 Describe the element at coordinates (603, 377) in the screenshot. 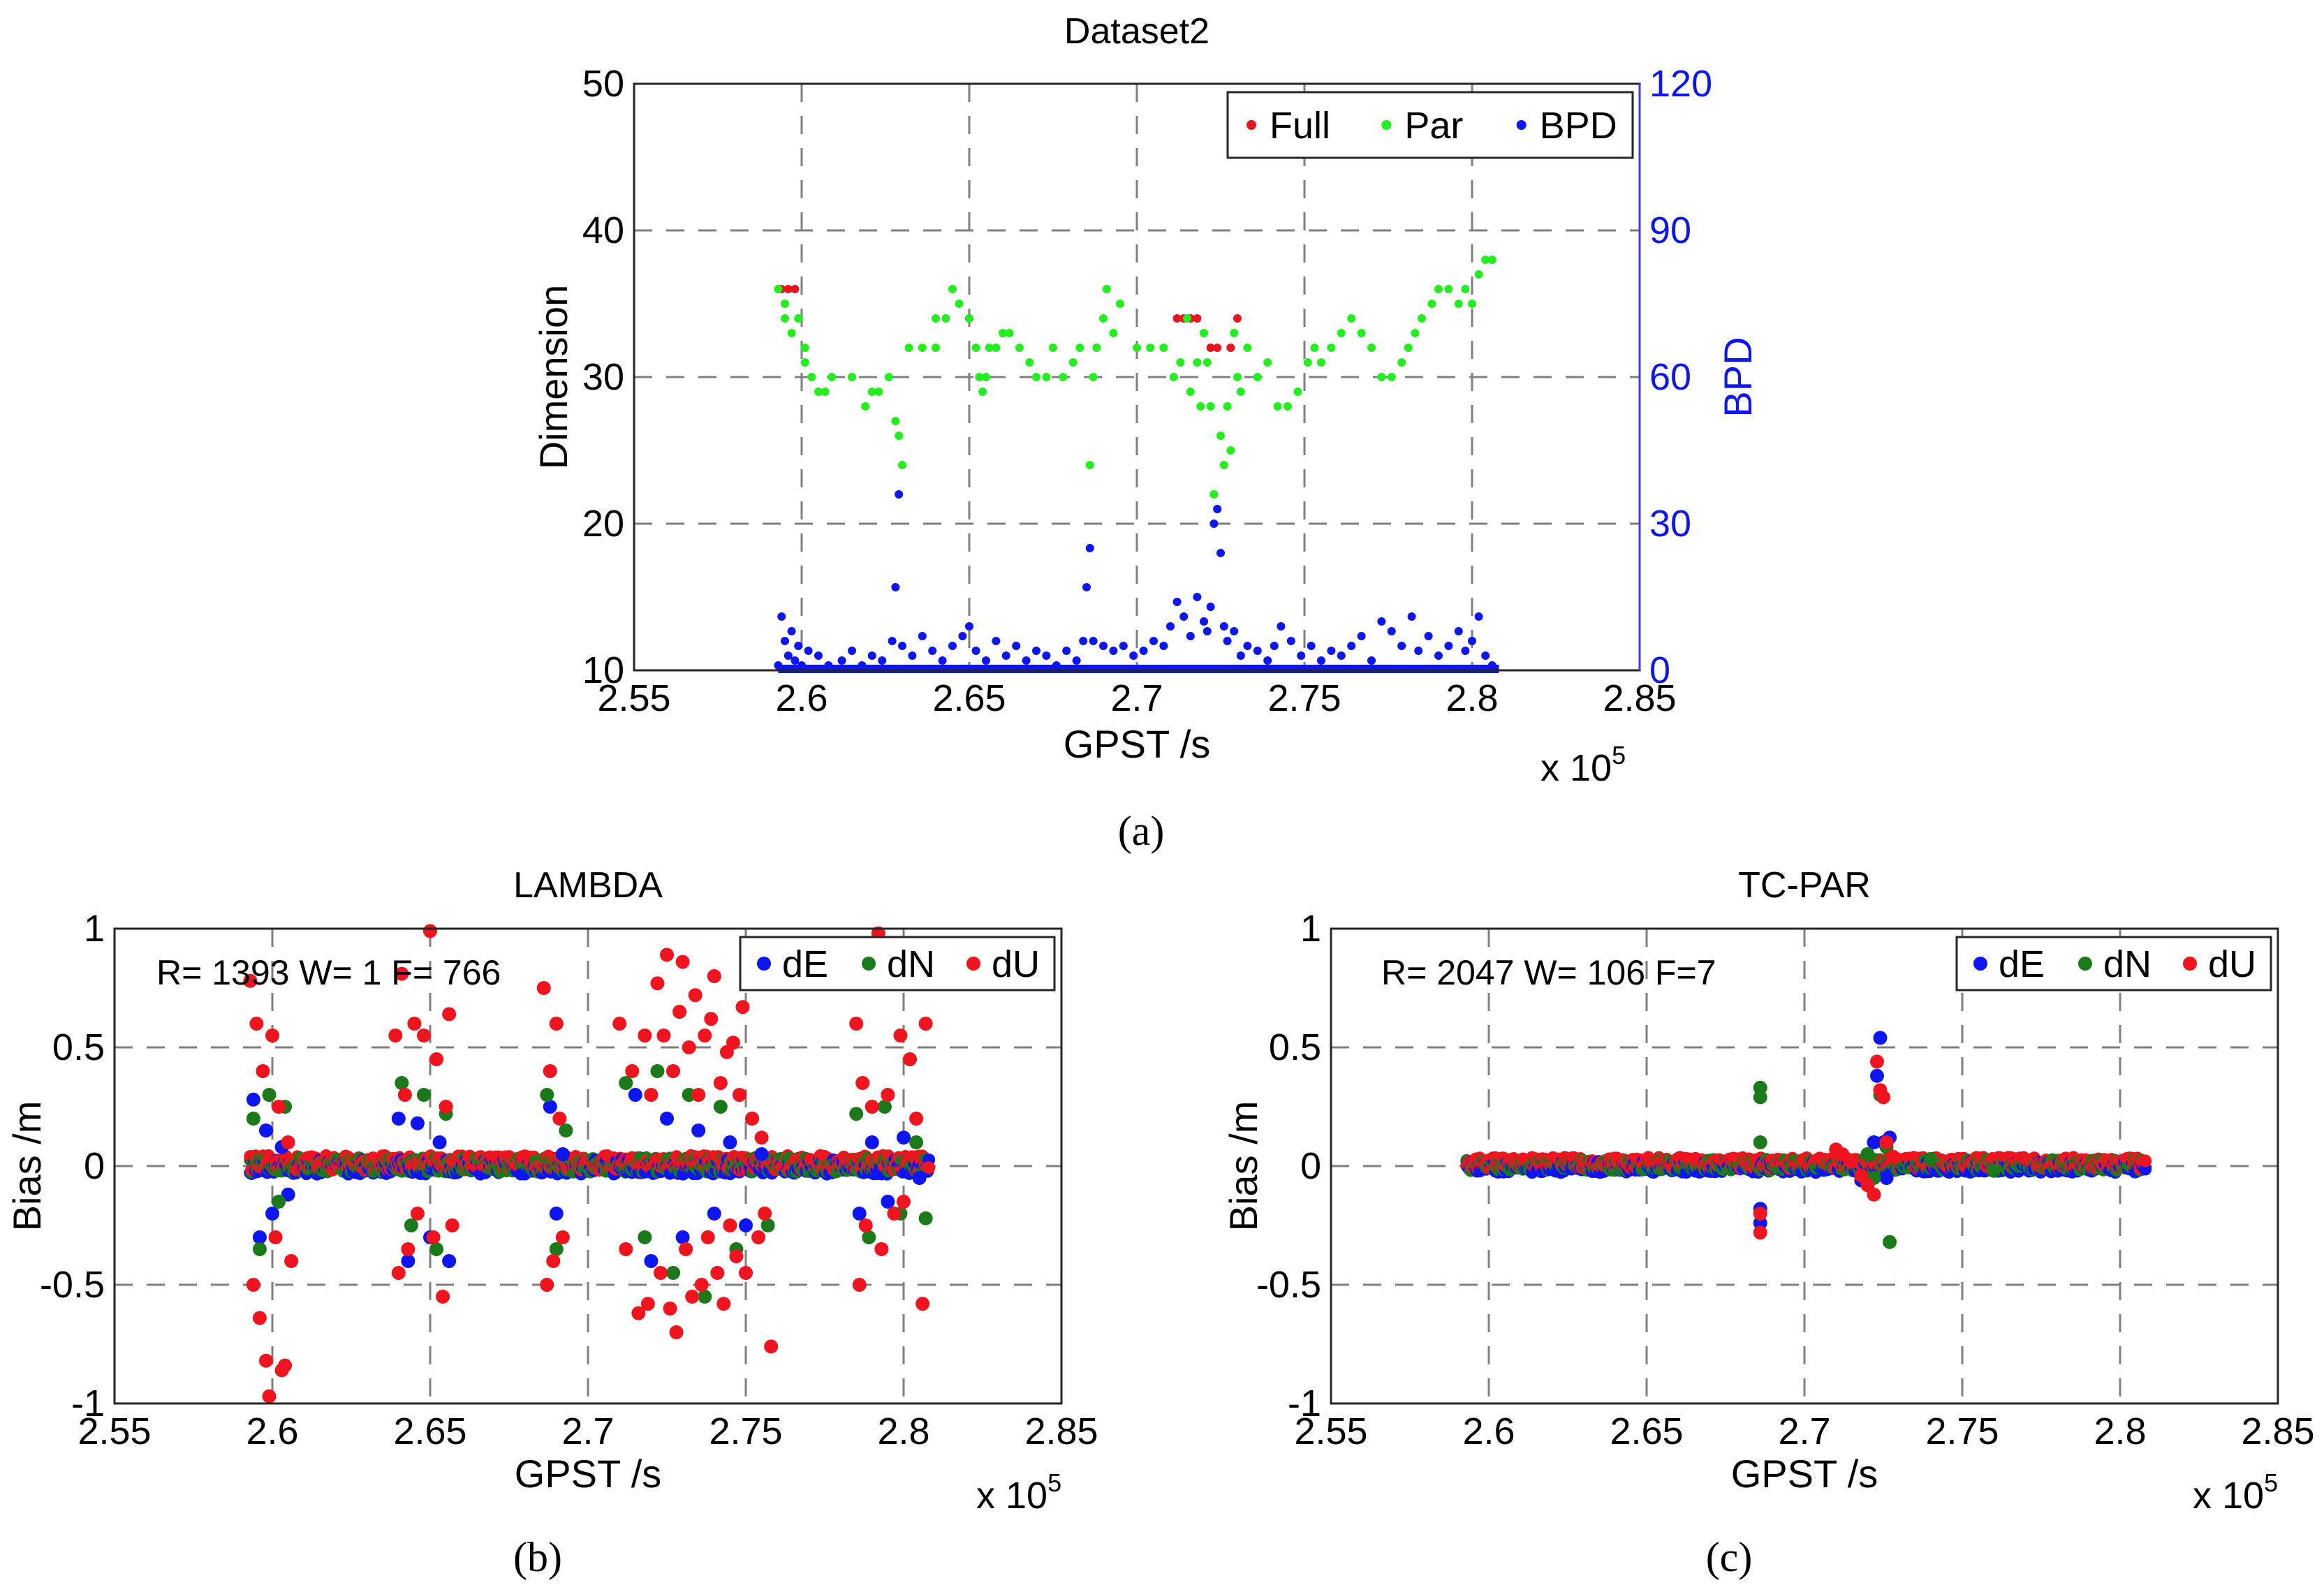

I see `y-tick-label: 30` at that location.